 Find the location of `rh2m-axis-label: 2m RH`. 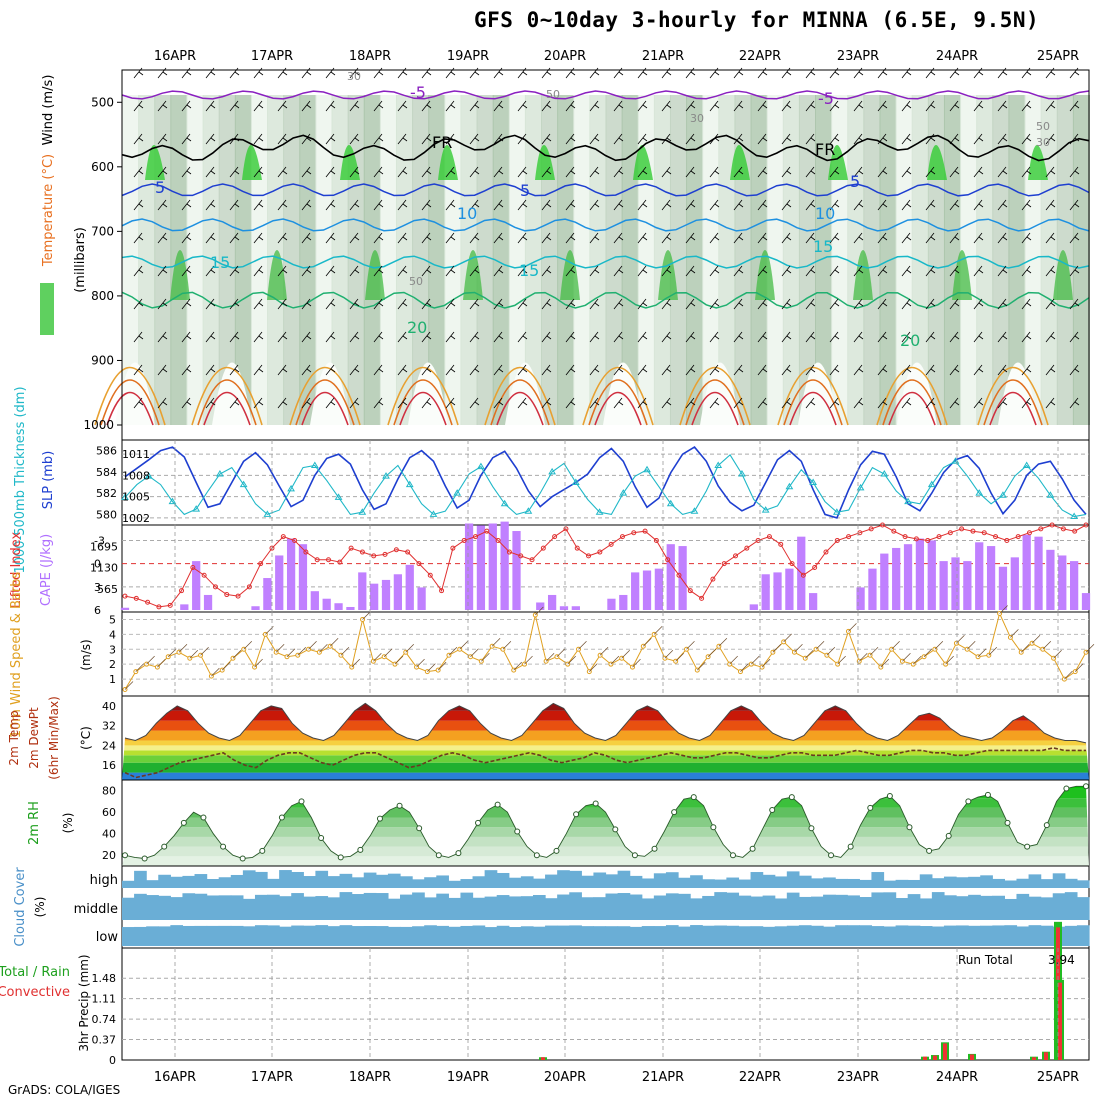

rh2m-axis-label: 2m RH is located at coordinates (34, 823).